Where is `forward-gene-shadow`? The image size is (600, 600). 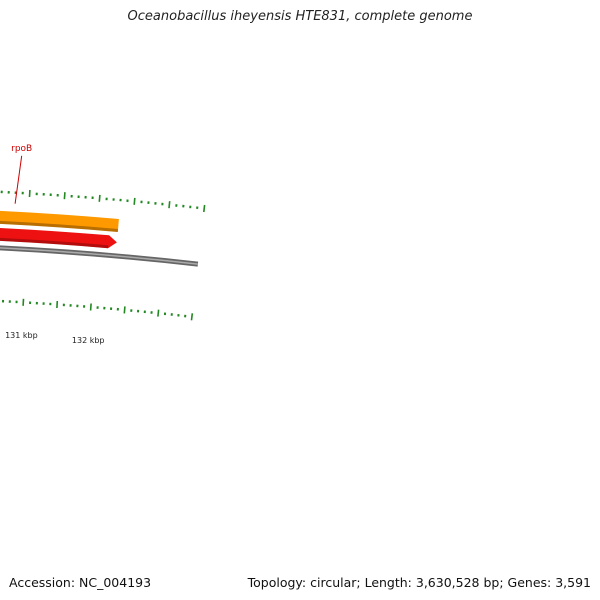 forward-gene-shadow is located at coordinates (59, 226).